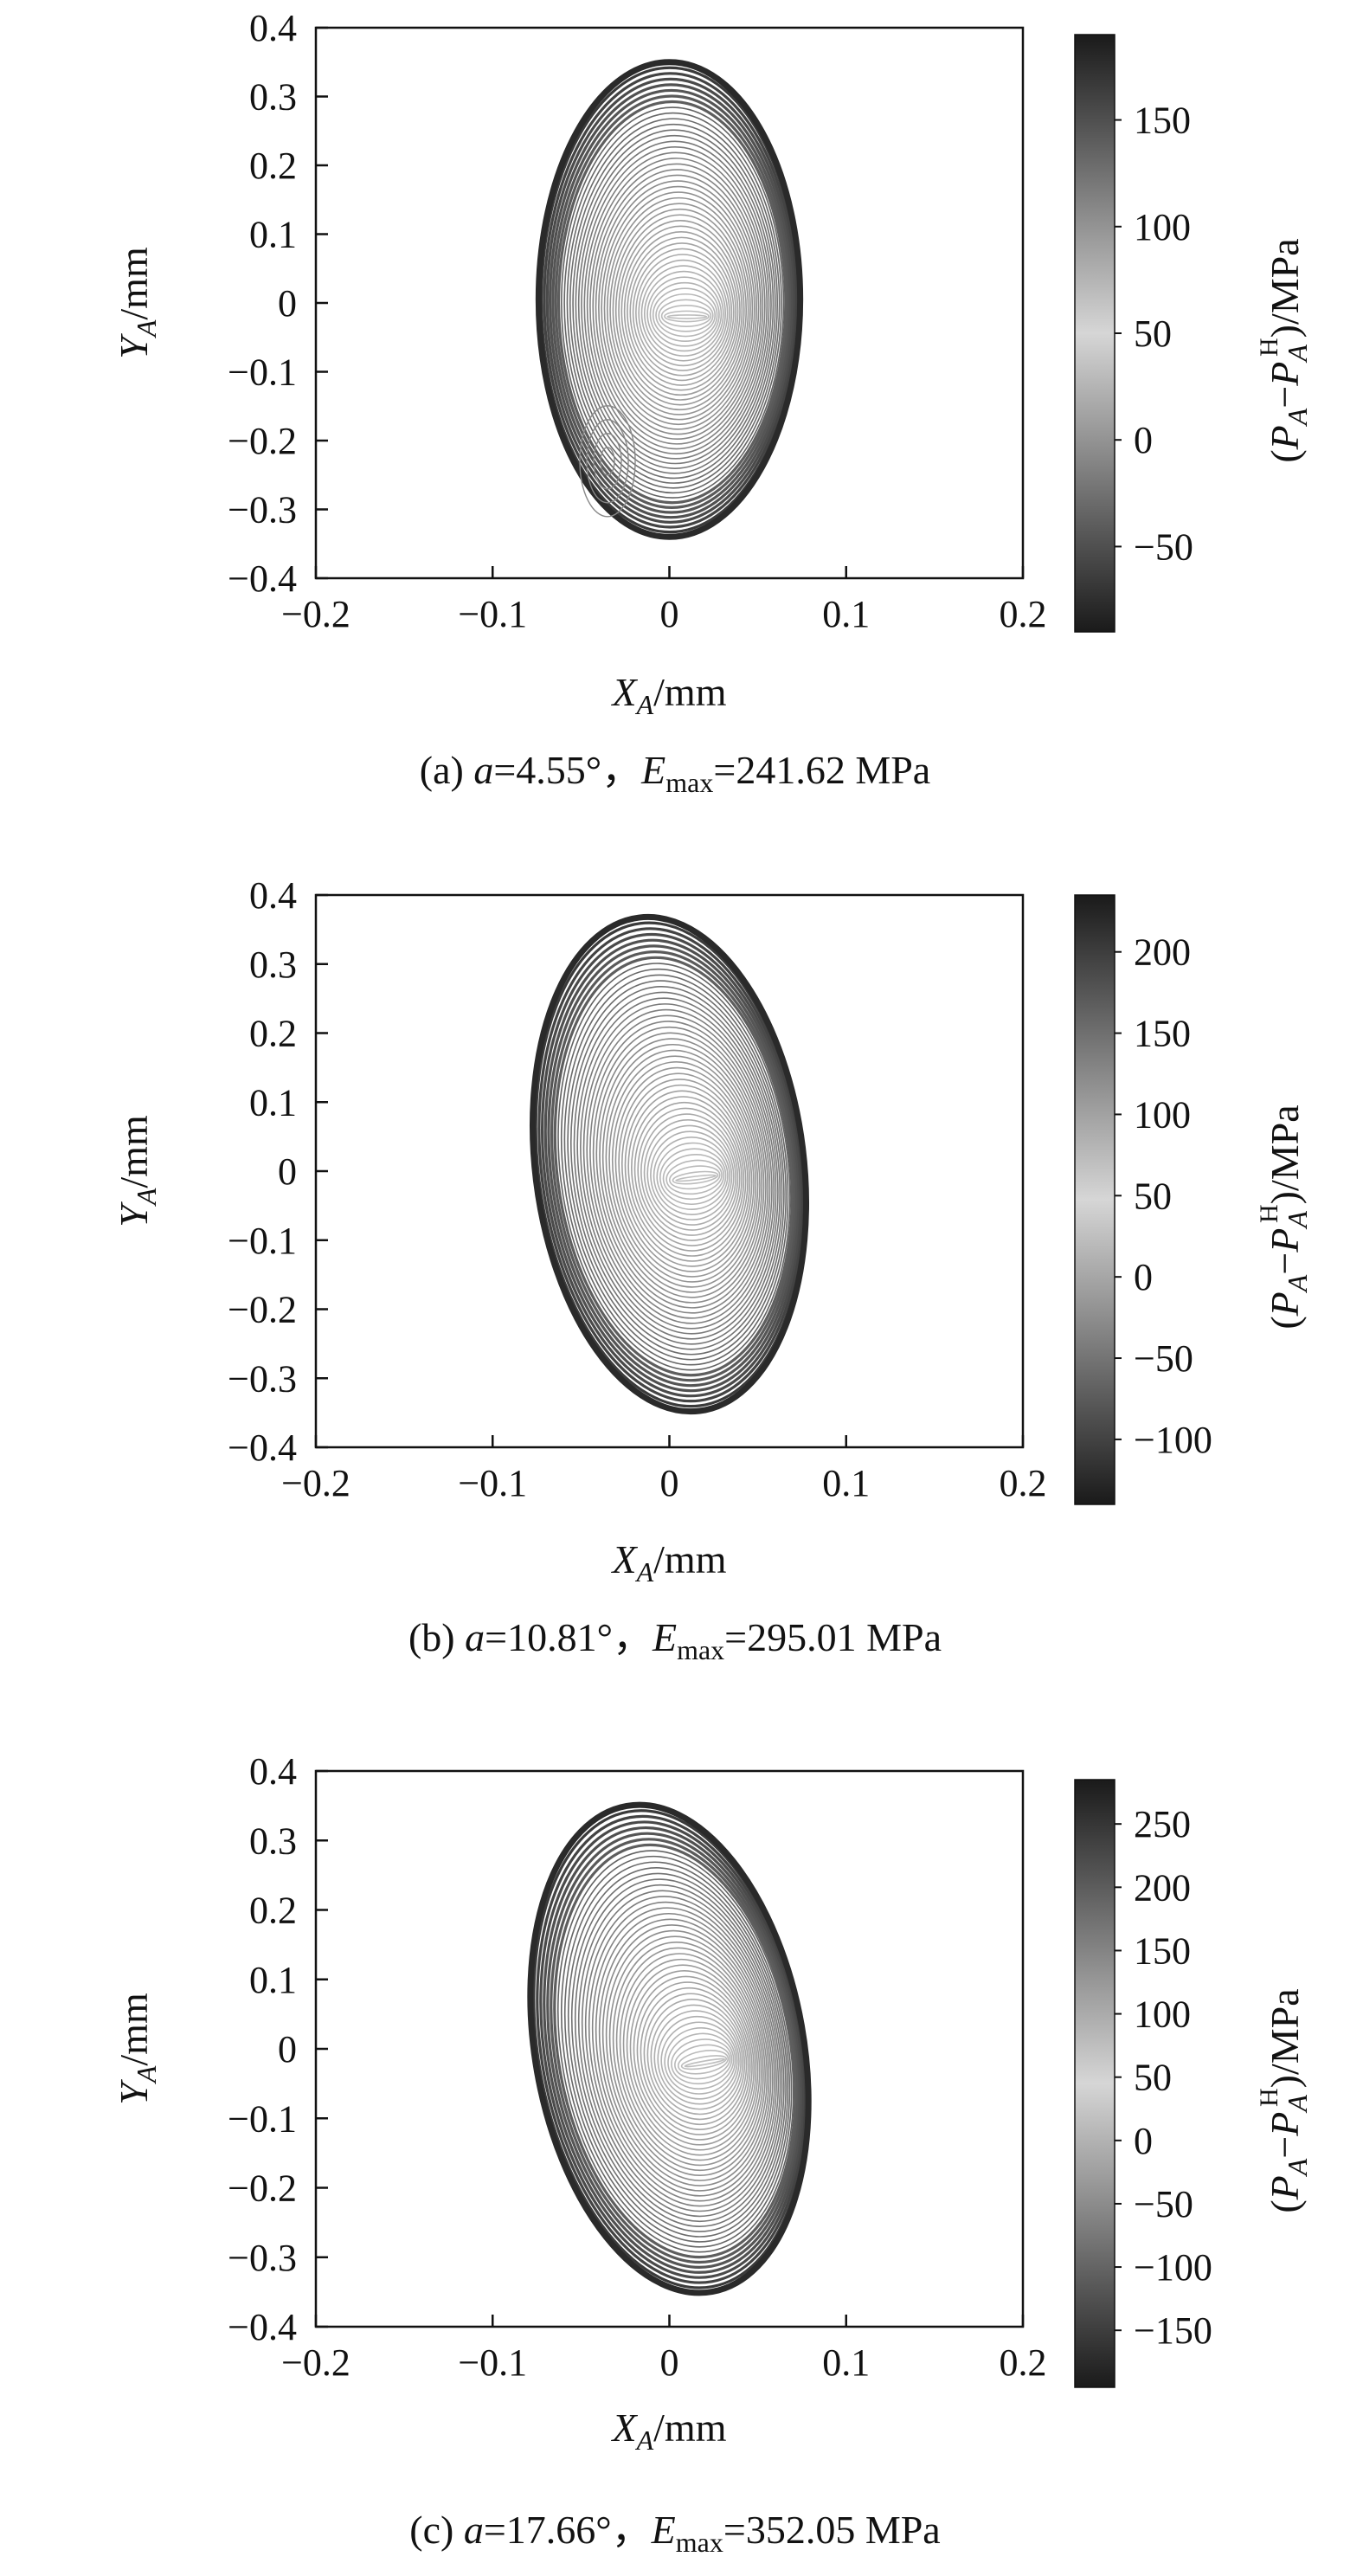 The image size is (1363, 2576). What do you see at coordinates (1162, 953) in the screenshot?
I see `colorbar-tick-label: 200` at bounding box center [1162, 953].